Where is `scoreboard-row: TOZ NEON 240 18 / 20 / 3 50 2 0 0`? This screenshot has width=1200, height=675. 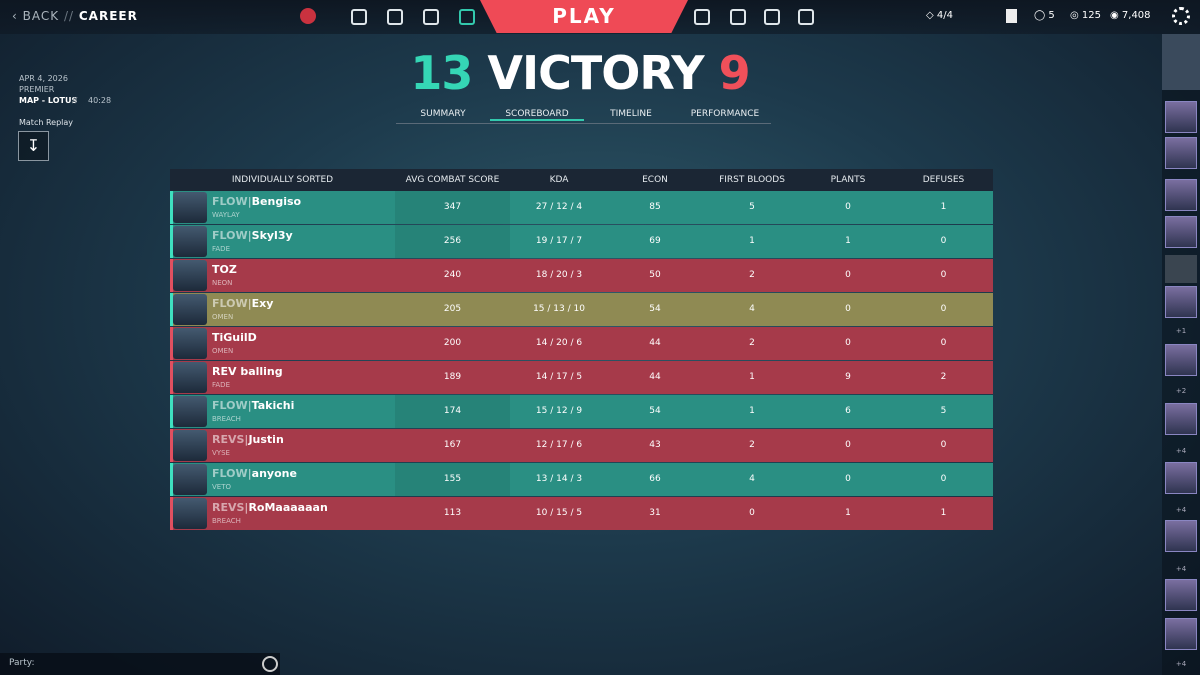 scoreboard-row: TOZ NEON 240 18 / 20 / 3 50 2 0 0 is located at coordinates (581, 275).